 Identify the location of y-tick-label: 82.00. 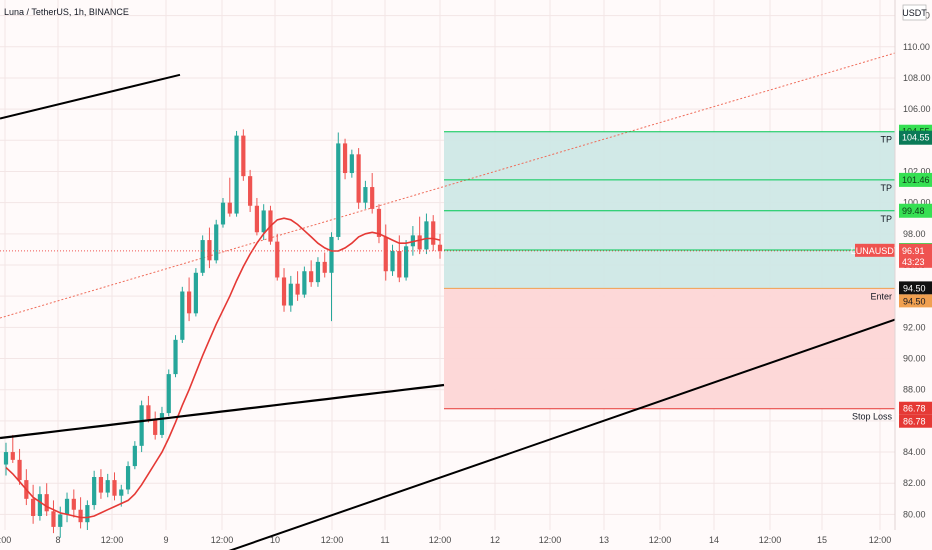
(914, 483).